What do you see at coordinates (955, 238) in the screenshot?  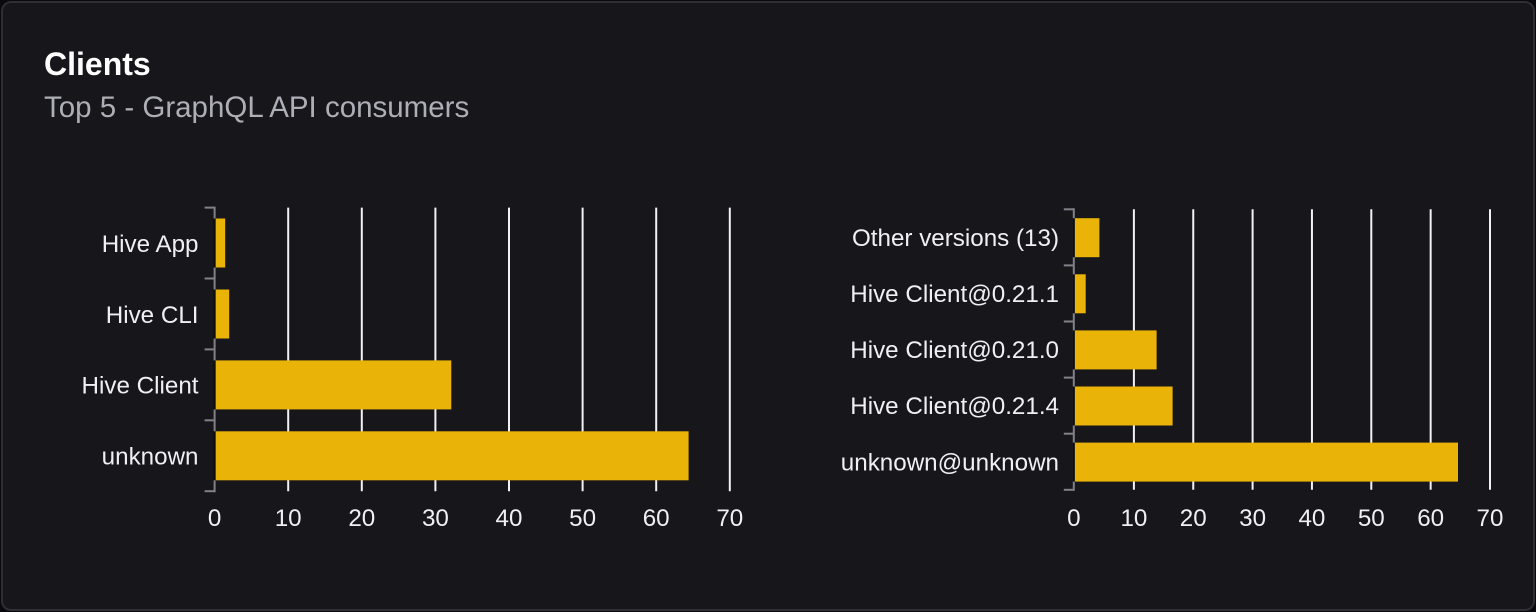 I see `svg-text: Other versions (13)` at bounding box center [955, 238].